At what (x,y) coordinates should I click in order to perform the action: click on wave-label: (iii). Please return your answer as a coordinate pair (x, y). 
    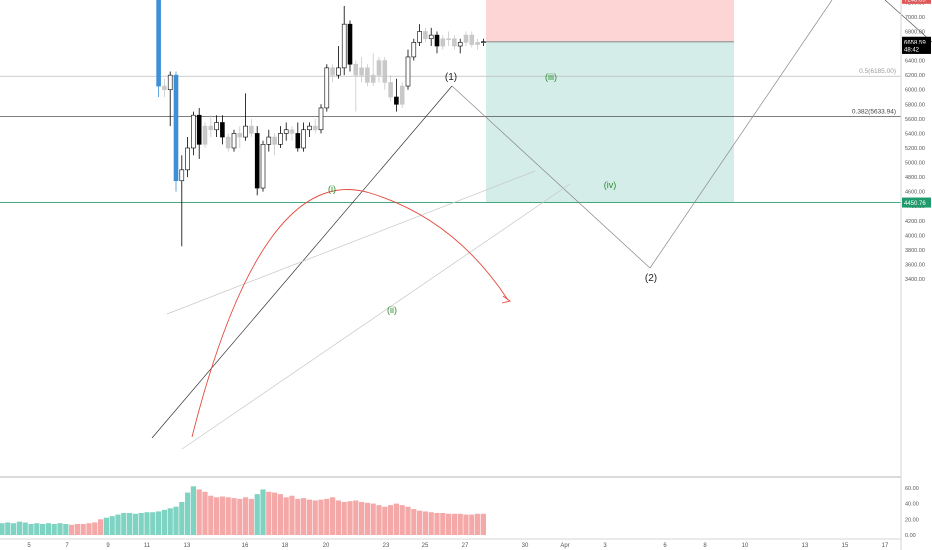
    Looking at the image, I should click on (551, 77).